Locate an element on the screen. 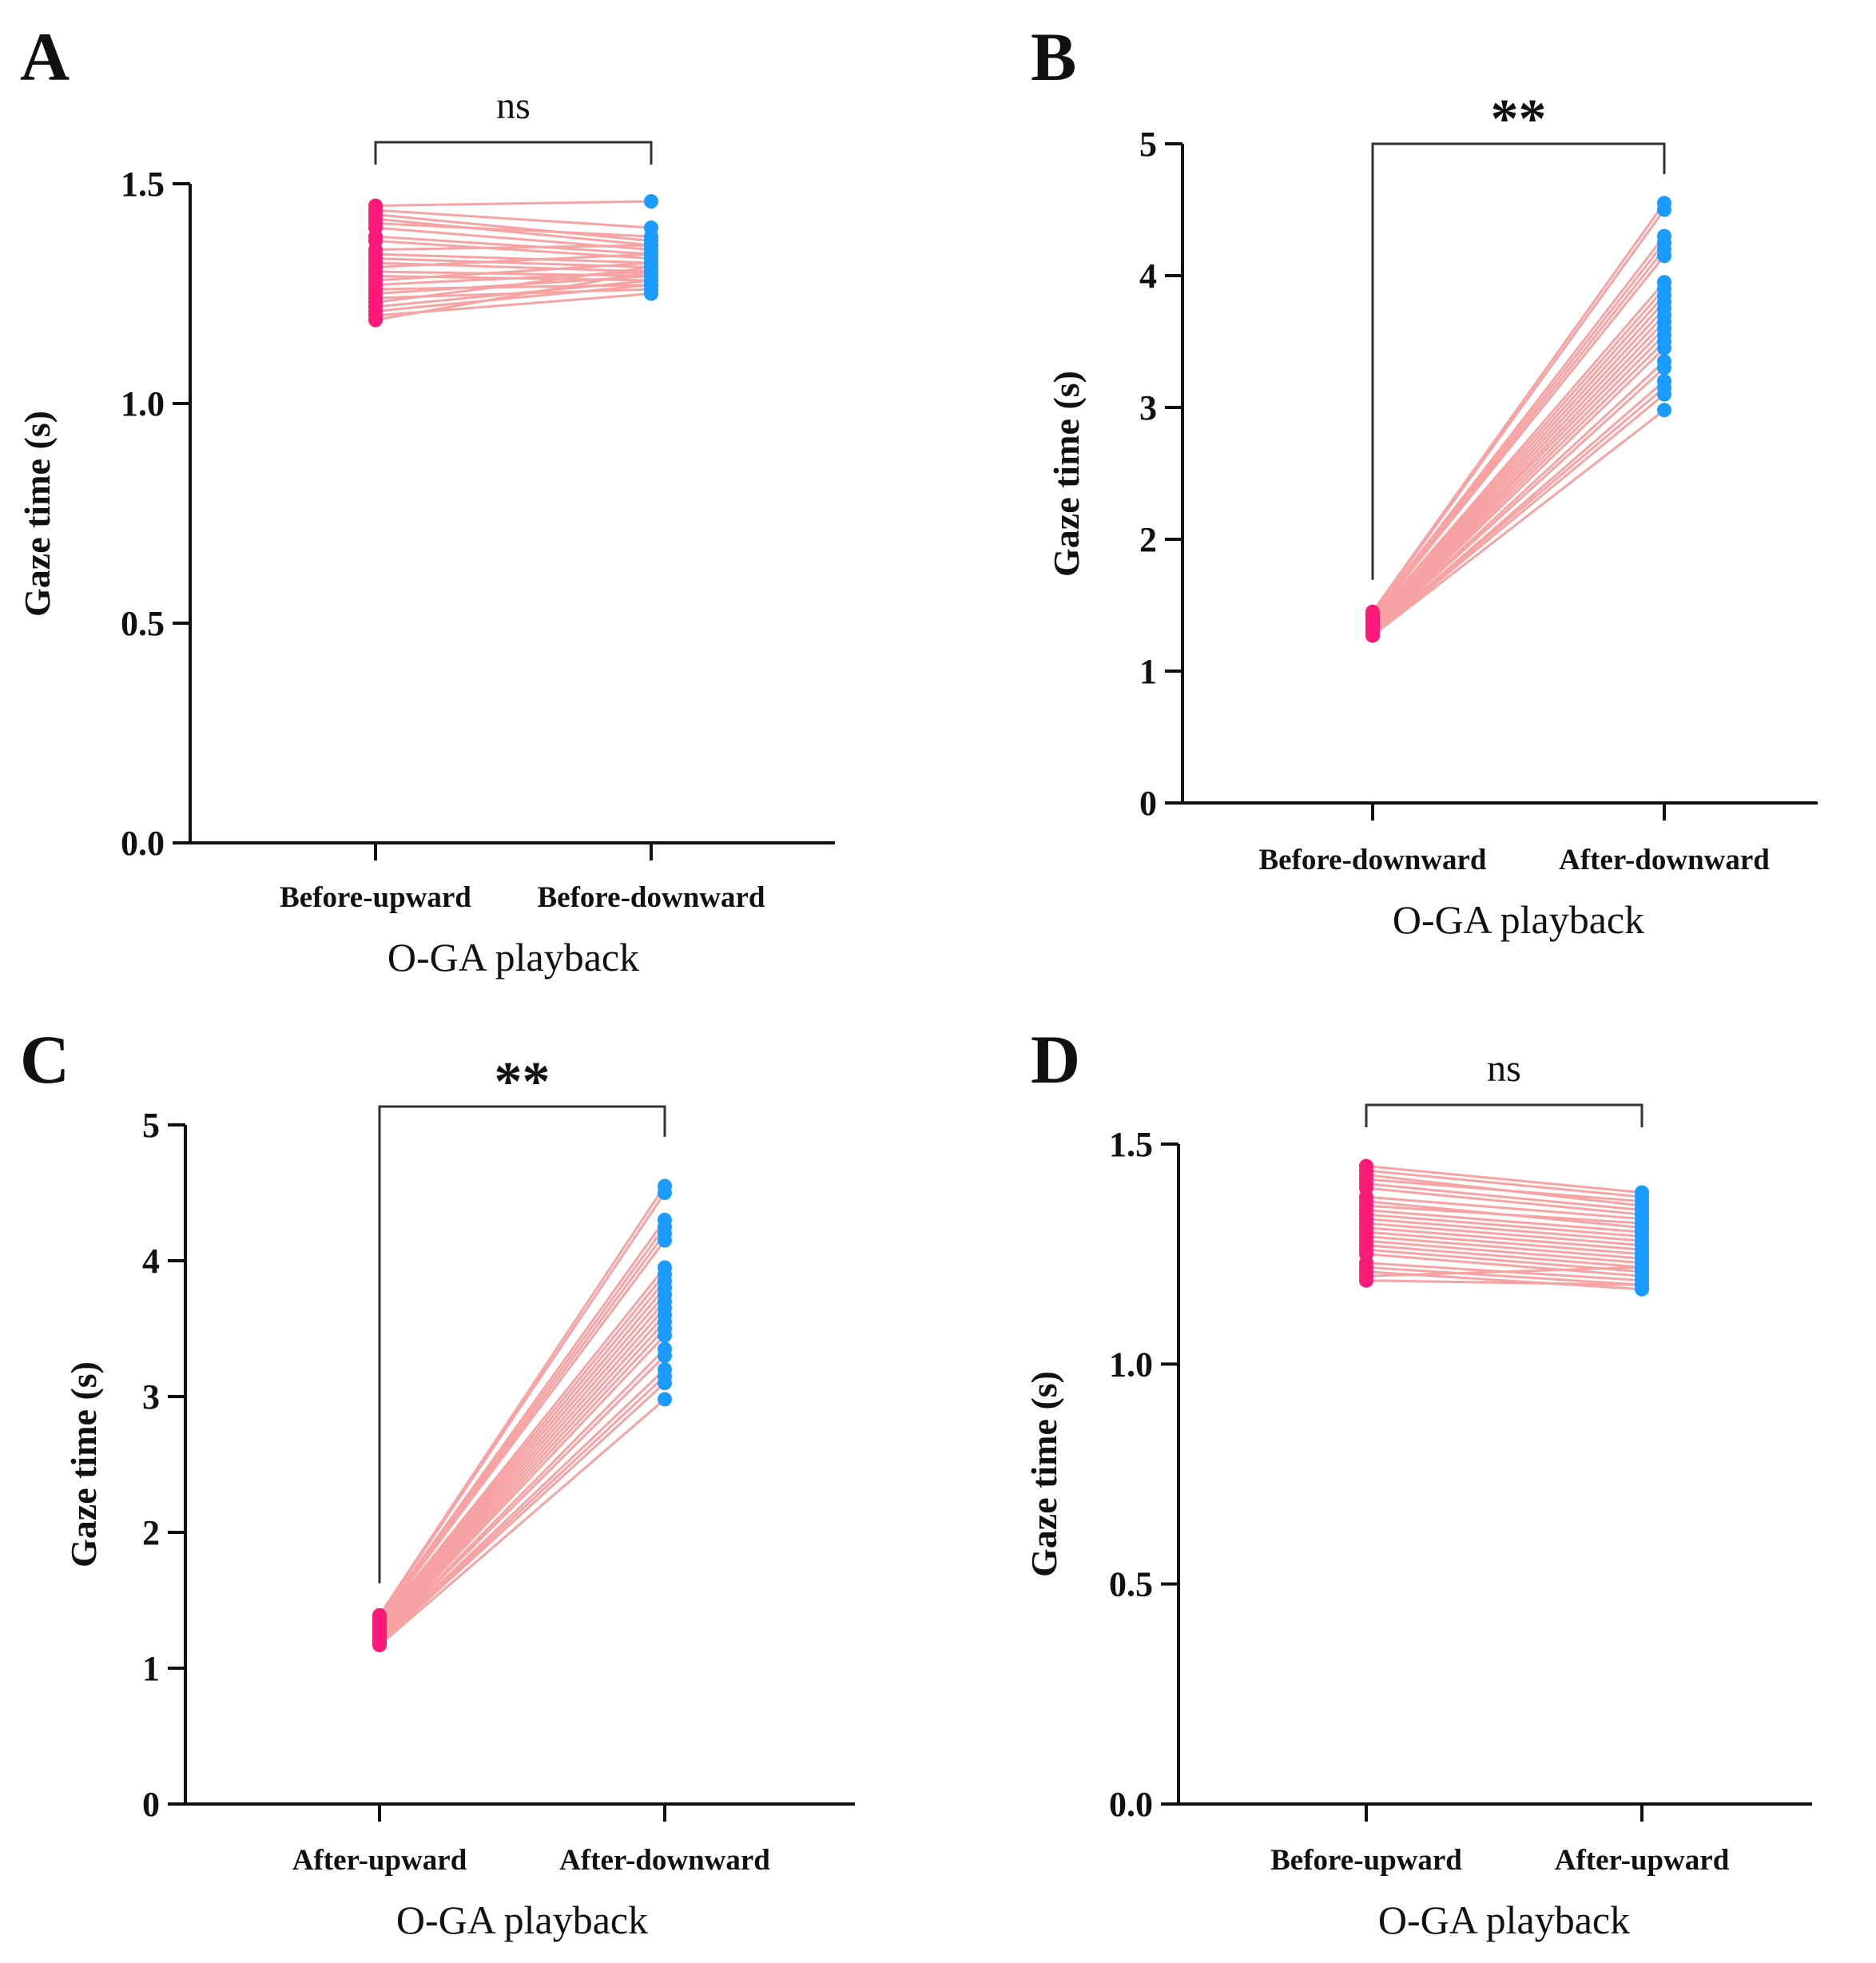 The height and width of the screenshot is (1963, 1876). y-tick-label: 0 is located at coordinates (1148, 803).